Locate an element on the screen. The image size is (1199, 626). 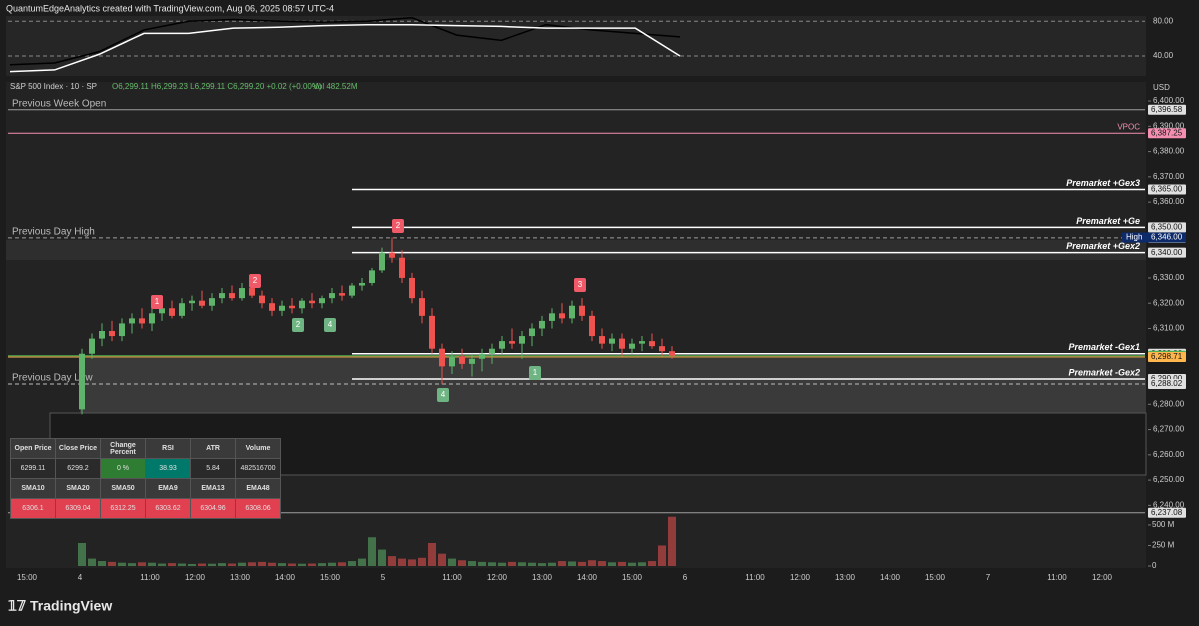
osc-tick-label: 40.00 is located at coordinates (1163, 55).